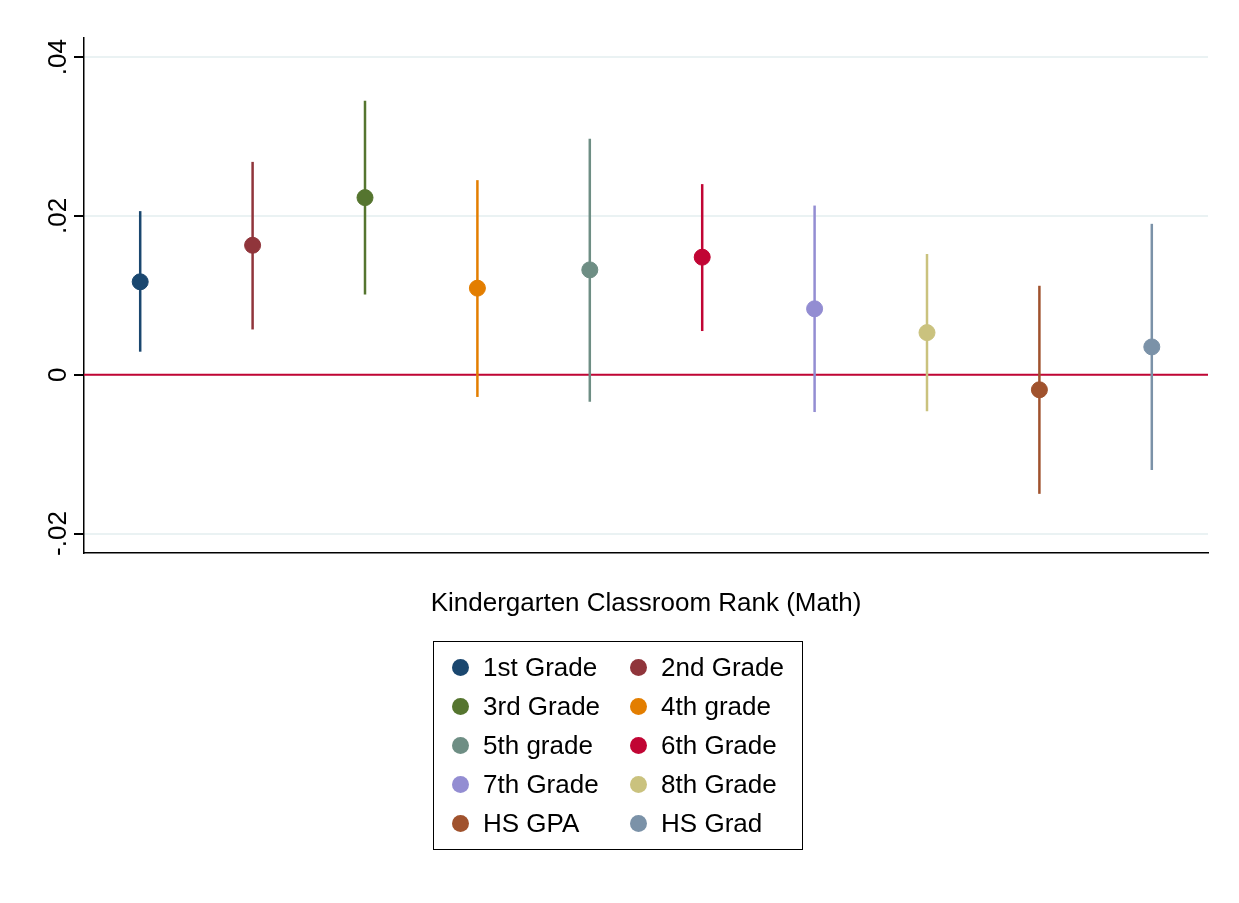 The image size is (1239, 903). I want to click on legend-label: 3rd Grade, so click(542, 706).